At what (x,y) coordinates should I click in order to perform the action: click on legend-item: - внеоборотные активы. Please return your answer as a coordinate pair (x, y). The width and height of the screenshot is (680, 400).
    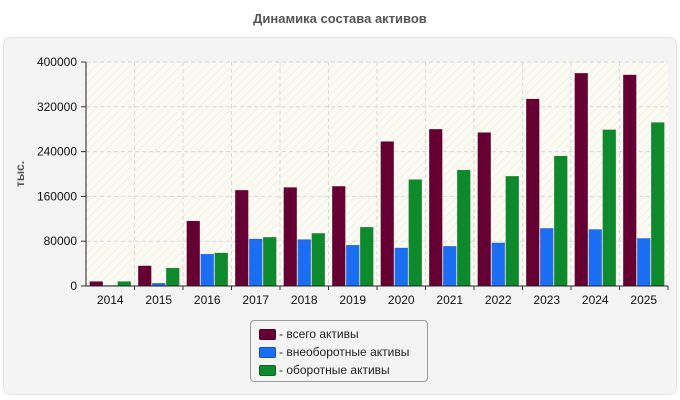
    Looking at the image, I should click on (339, 352).